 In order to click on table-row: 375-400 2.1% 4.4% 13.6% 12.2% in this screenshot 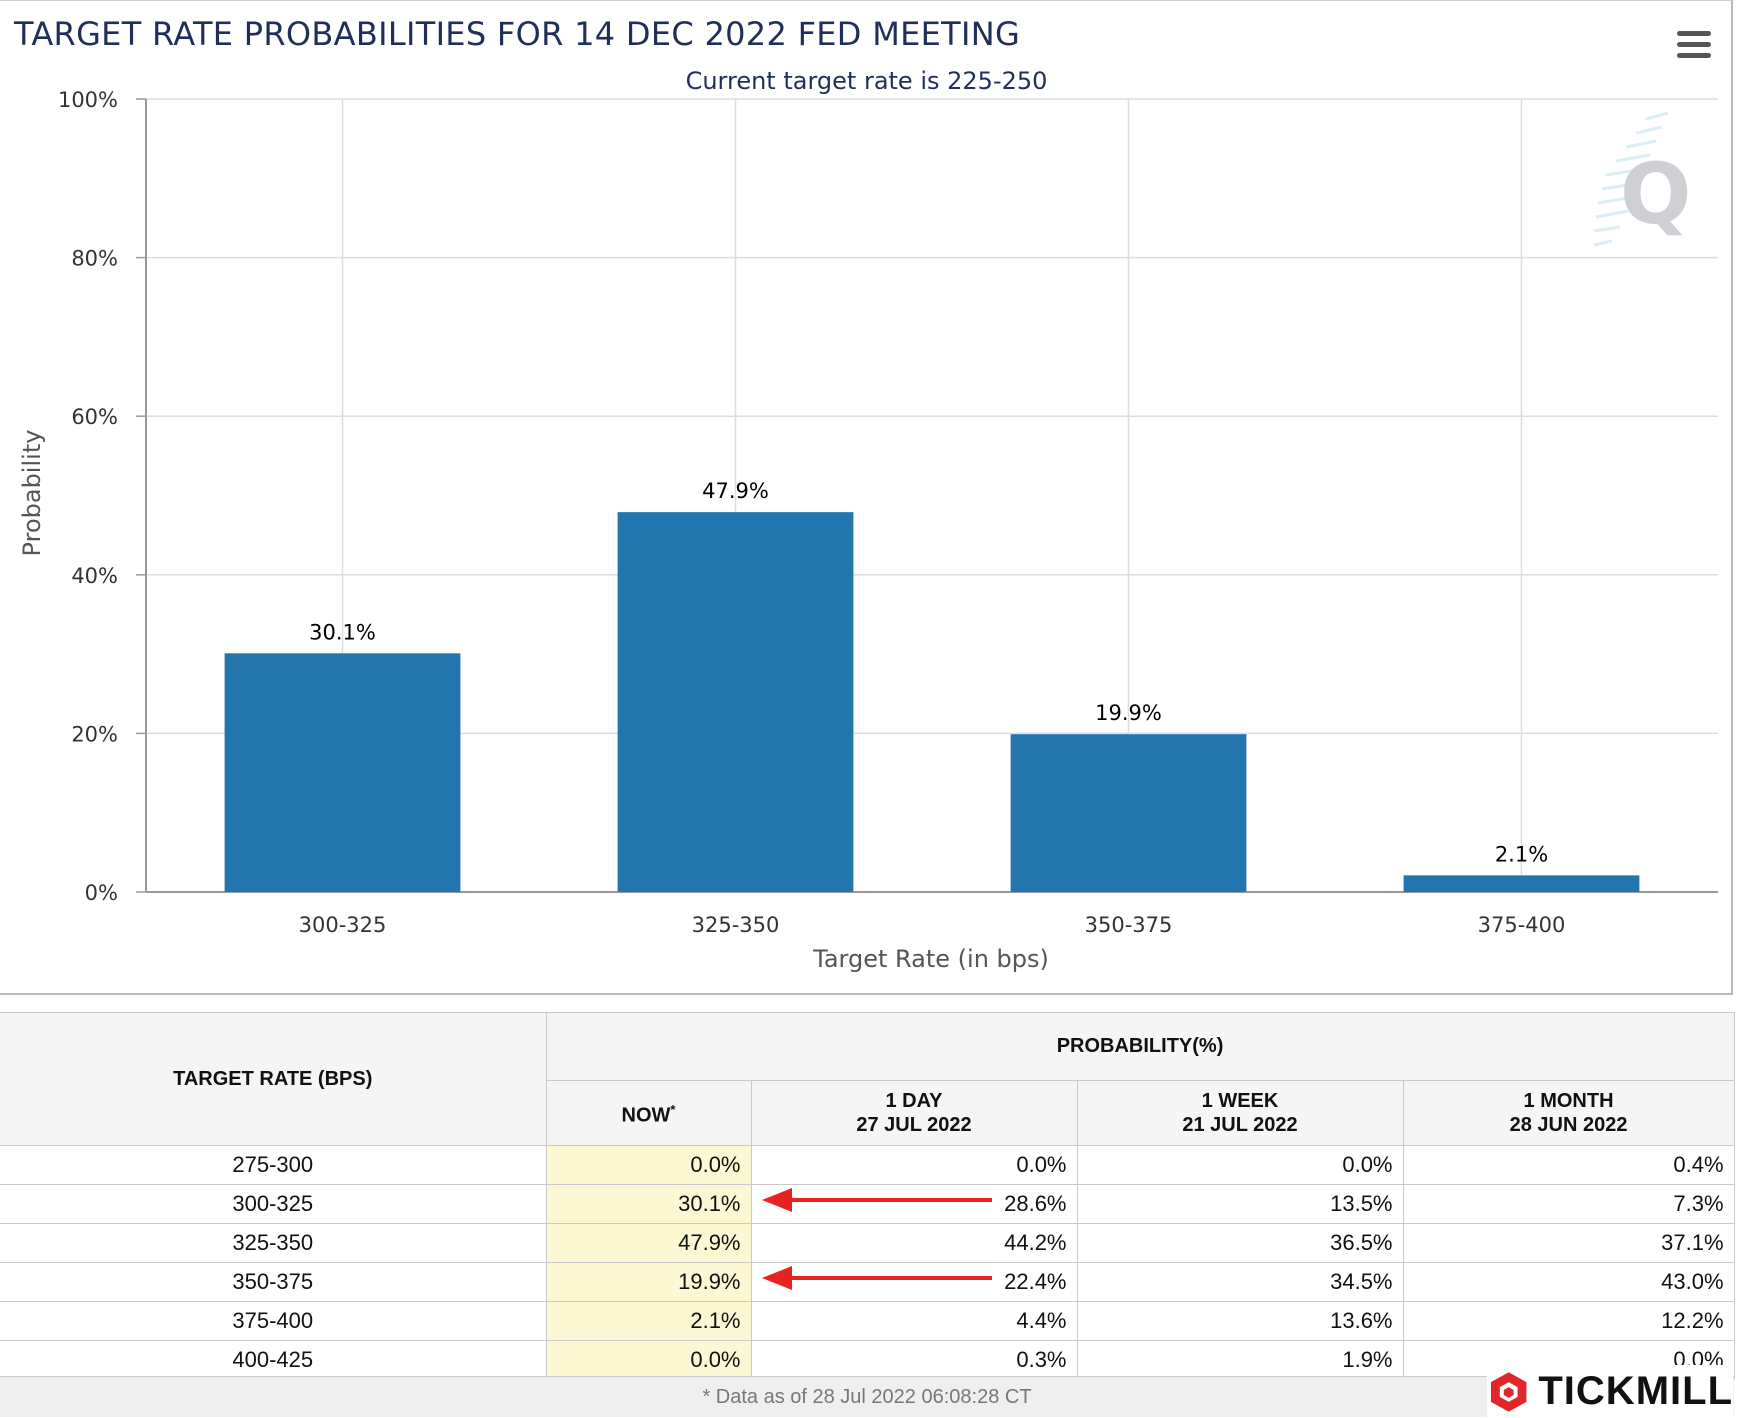, I will do `click(867, 1321)`.